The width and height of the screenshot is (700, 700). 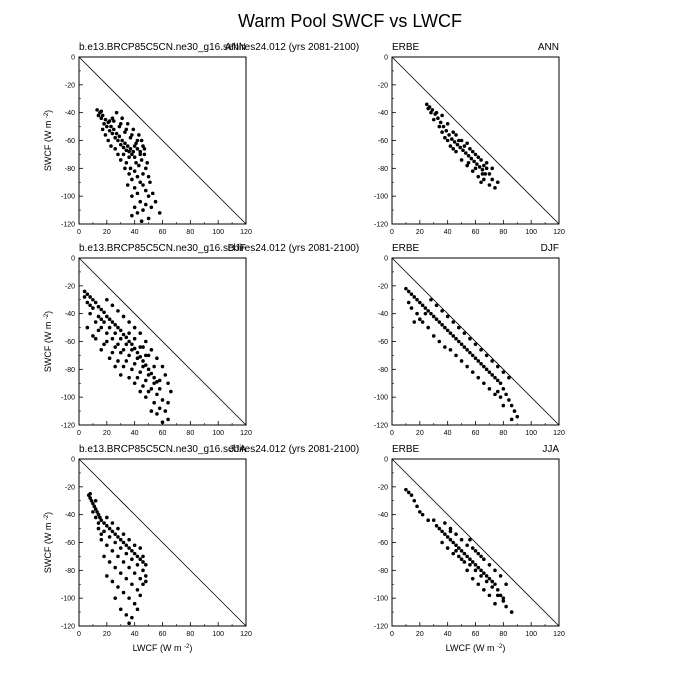 What do you see at coordinates (117, 558) in the screenshot?
I see `scatter-points` at bounding box center [117, 558].